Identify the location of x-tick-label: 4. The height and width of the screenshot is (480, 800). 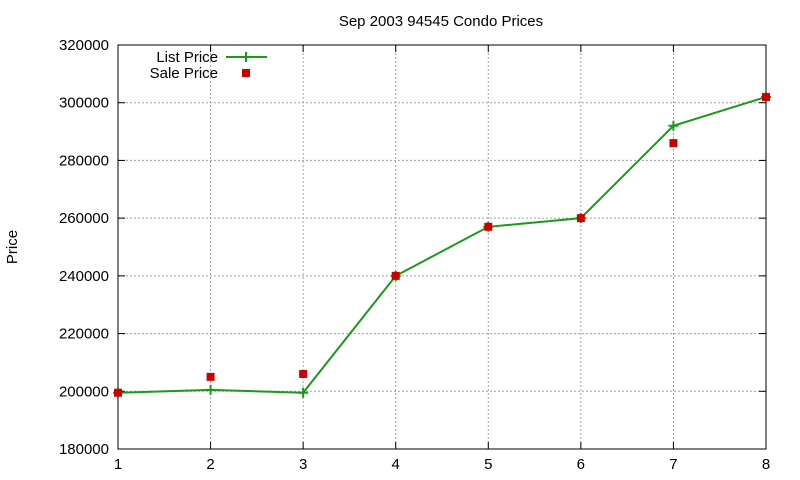
(396, 464).